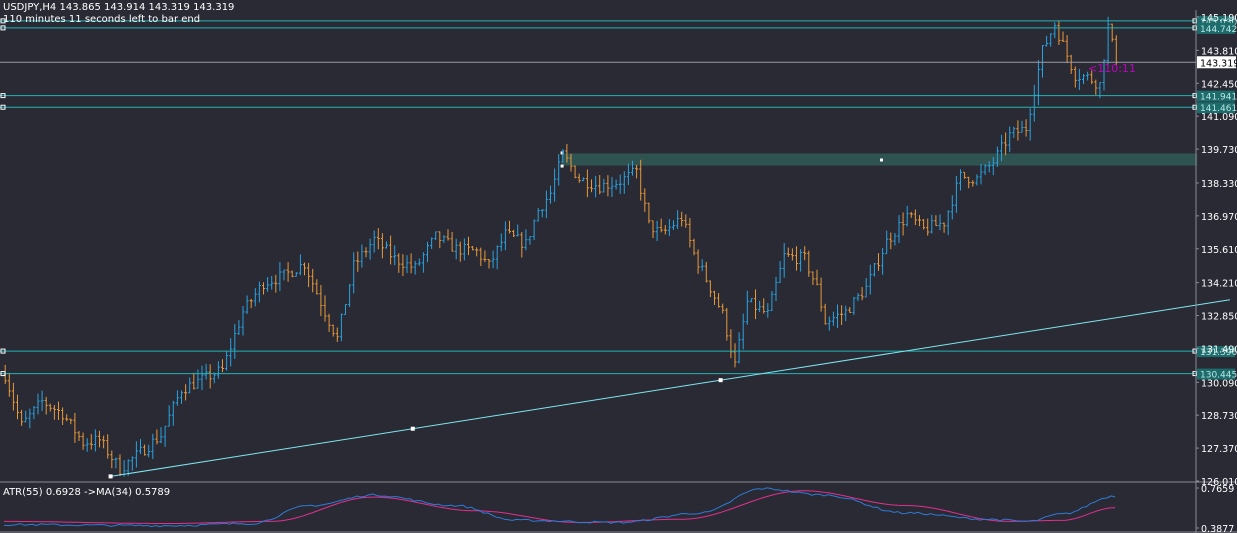  I want to click on level-line: 141.941, so click(618, 96).